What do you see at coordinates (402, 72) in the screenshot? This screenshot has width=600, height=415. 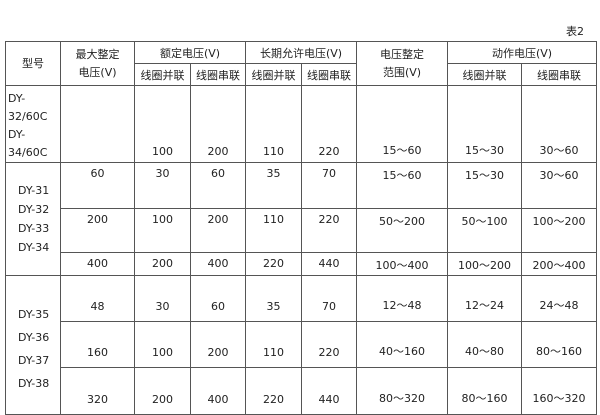 I see `header-line: 范围(V)` at bounding box center [402, 72].